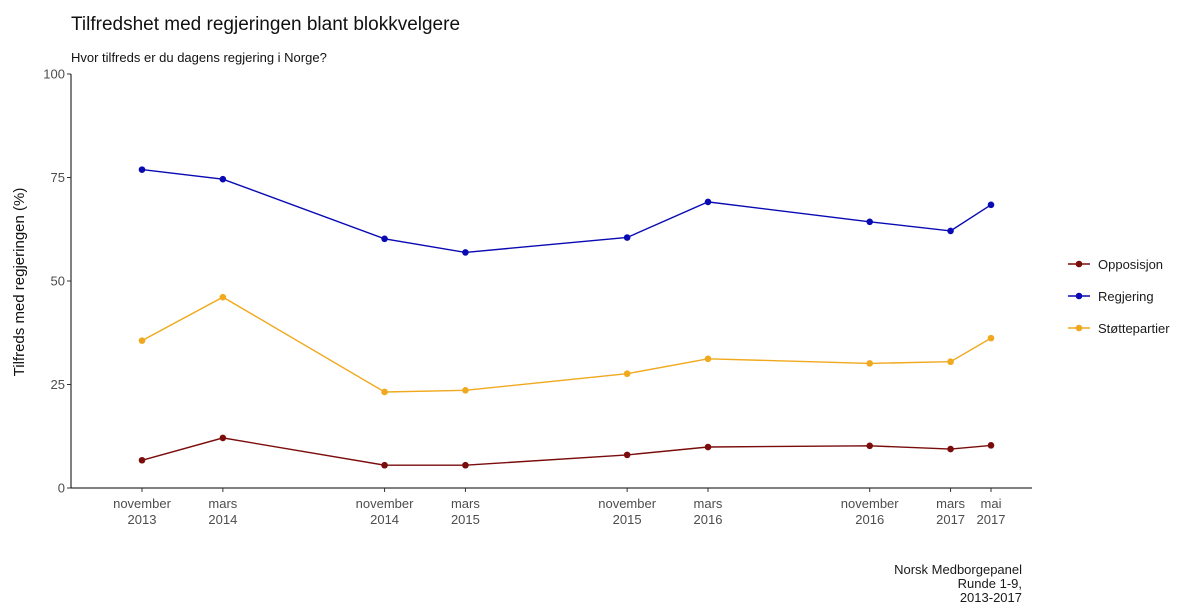 The image size is (1193, 614). Describe the element at coordinates (566, 344) in the screenshot. I see `series-line-st-ttepartier` at that location.